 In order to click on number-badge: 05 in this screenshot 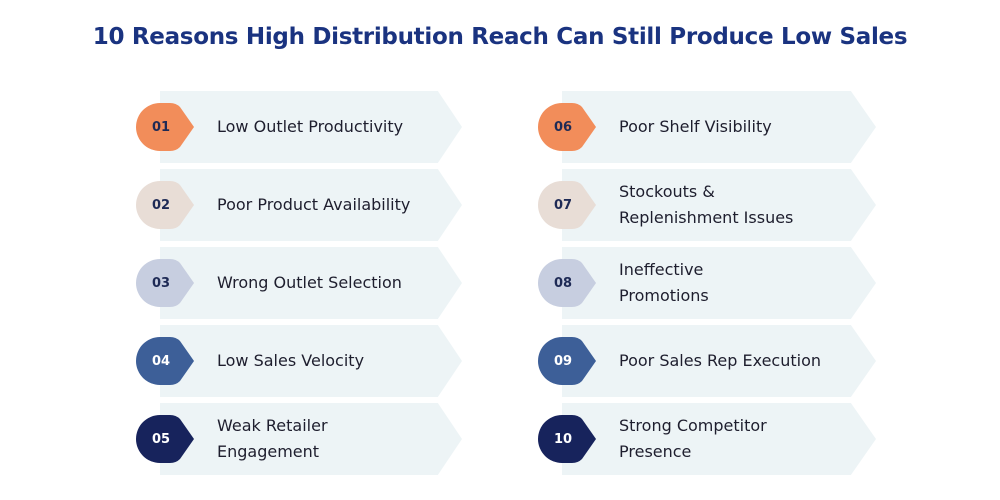, I will do `click(166, 439)`.